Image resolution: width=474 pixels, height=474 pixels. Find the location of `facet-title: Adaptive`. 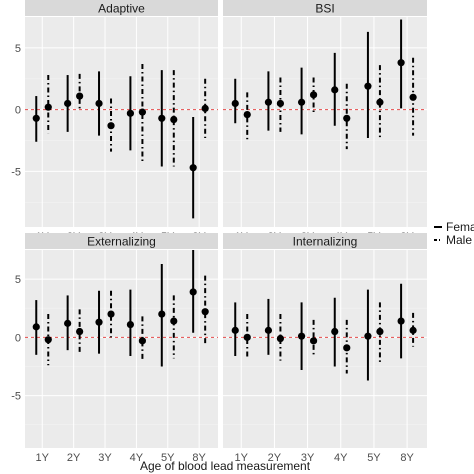

facet-title: Adaptive is located at coordinates (121, 9).